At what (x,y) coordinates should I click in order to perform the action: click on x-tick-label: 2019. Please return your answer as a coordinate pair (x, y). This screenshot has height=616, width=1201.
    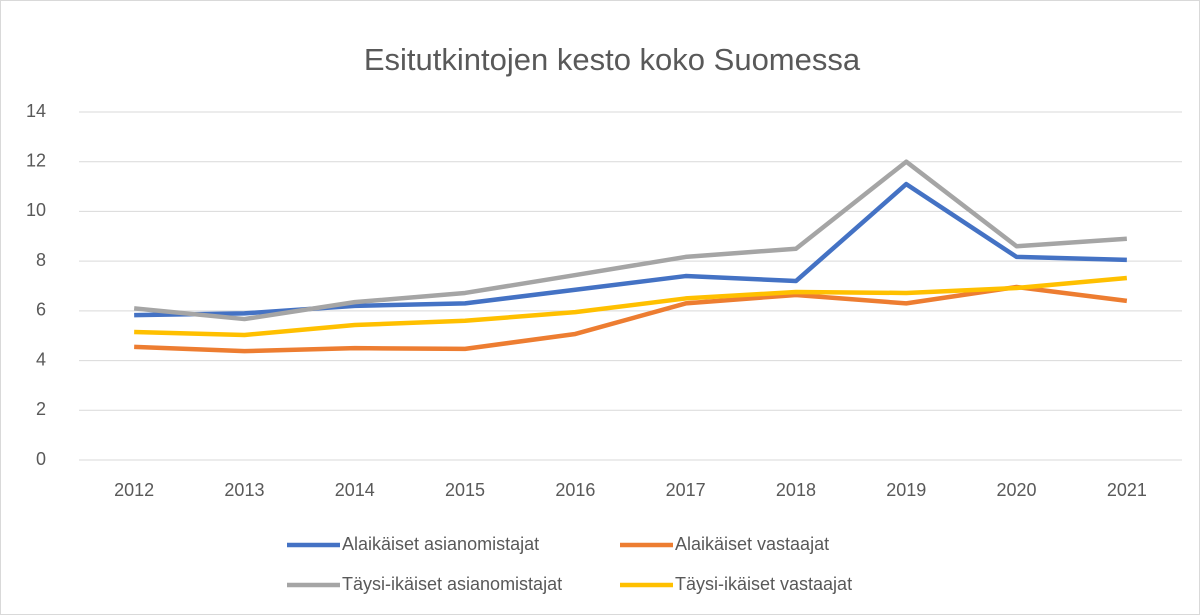
    Looking at the image, I should click on (906, 490).